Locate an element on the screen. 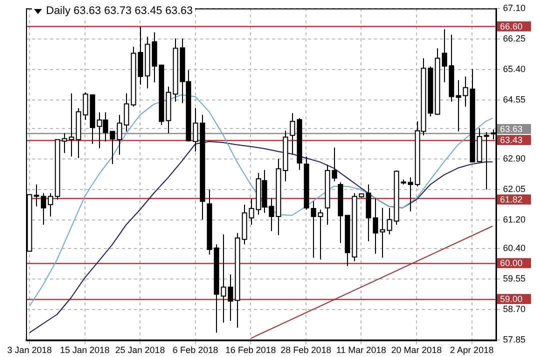 The image size is (536, 357). x-tick-label: 15 Jan 2018 is located at coordinates (85, 350).